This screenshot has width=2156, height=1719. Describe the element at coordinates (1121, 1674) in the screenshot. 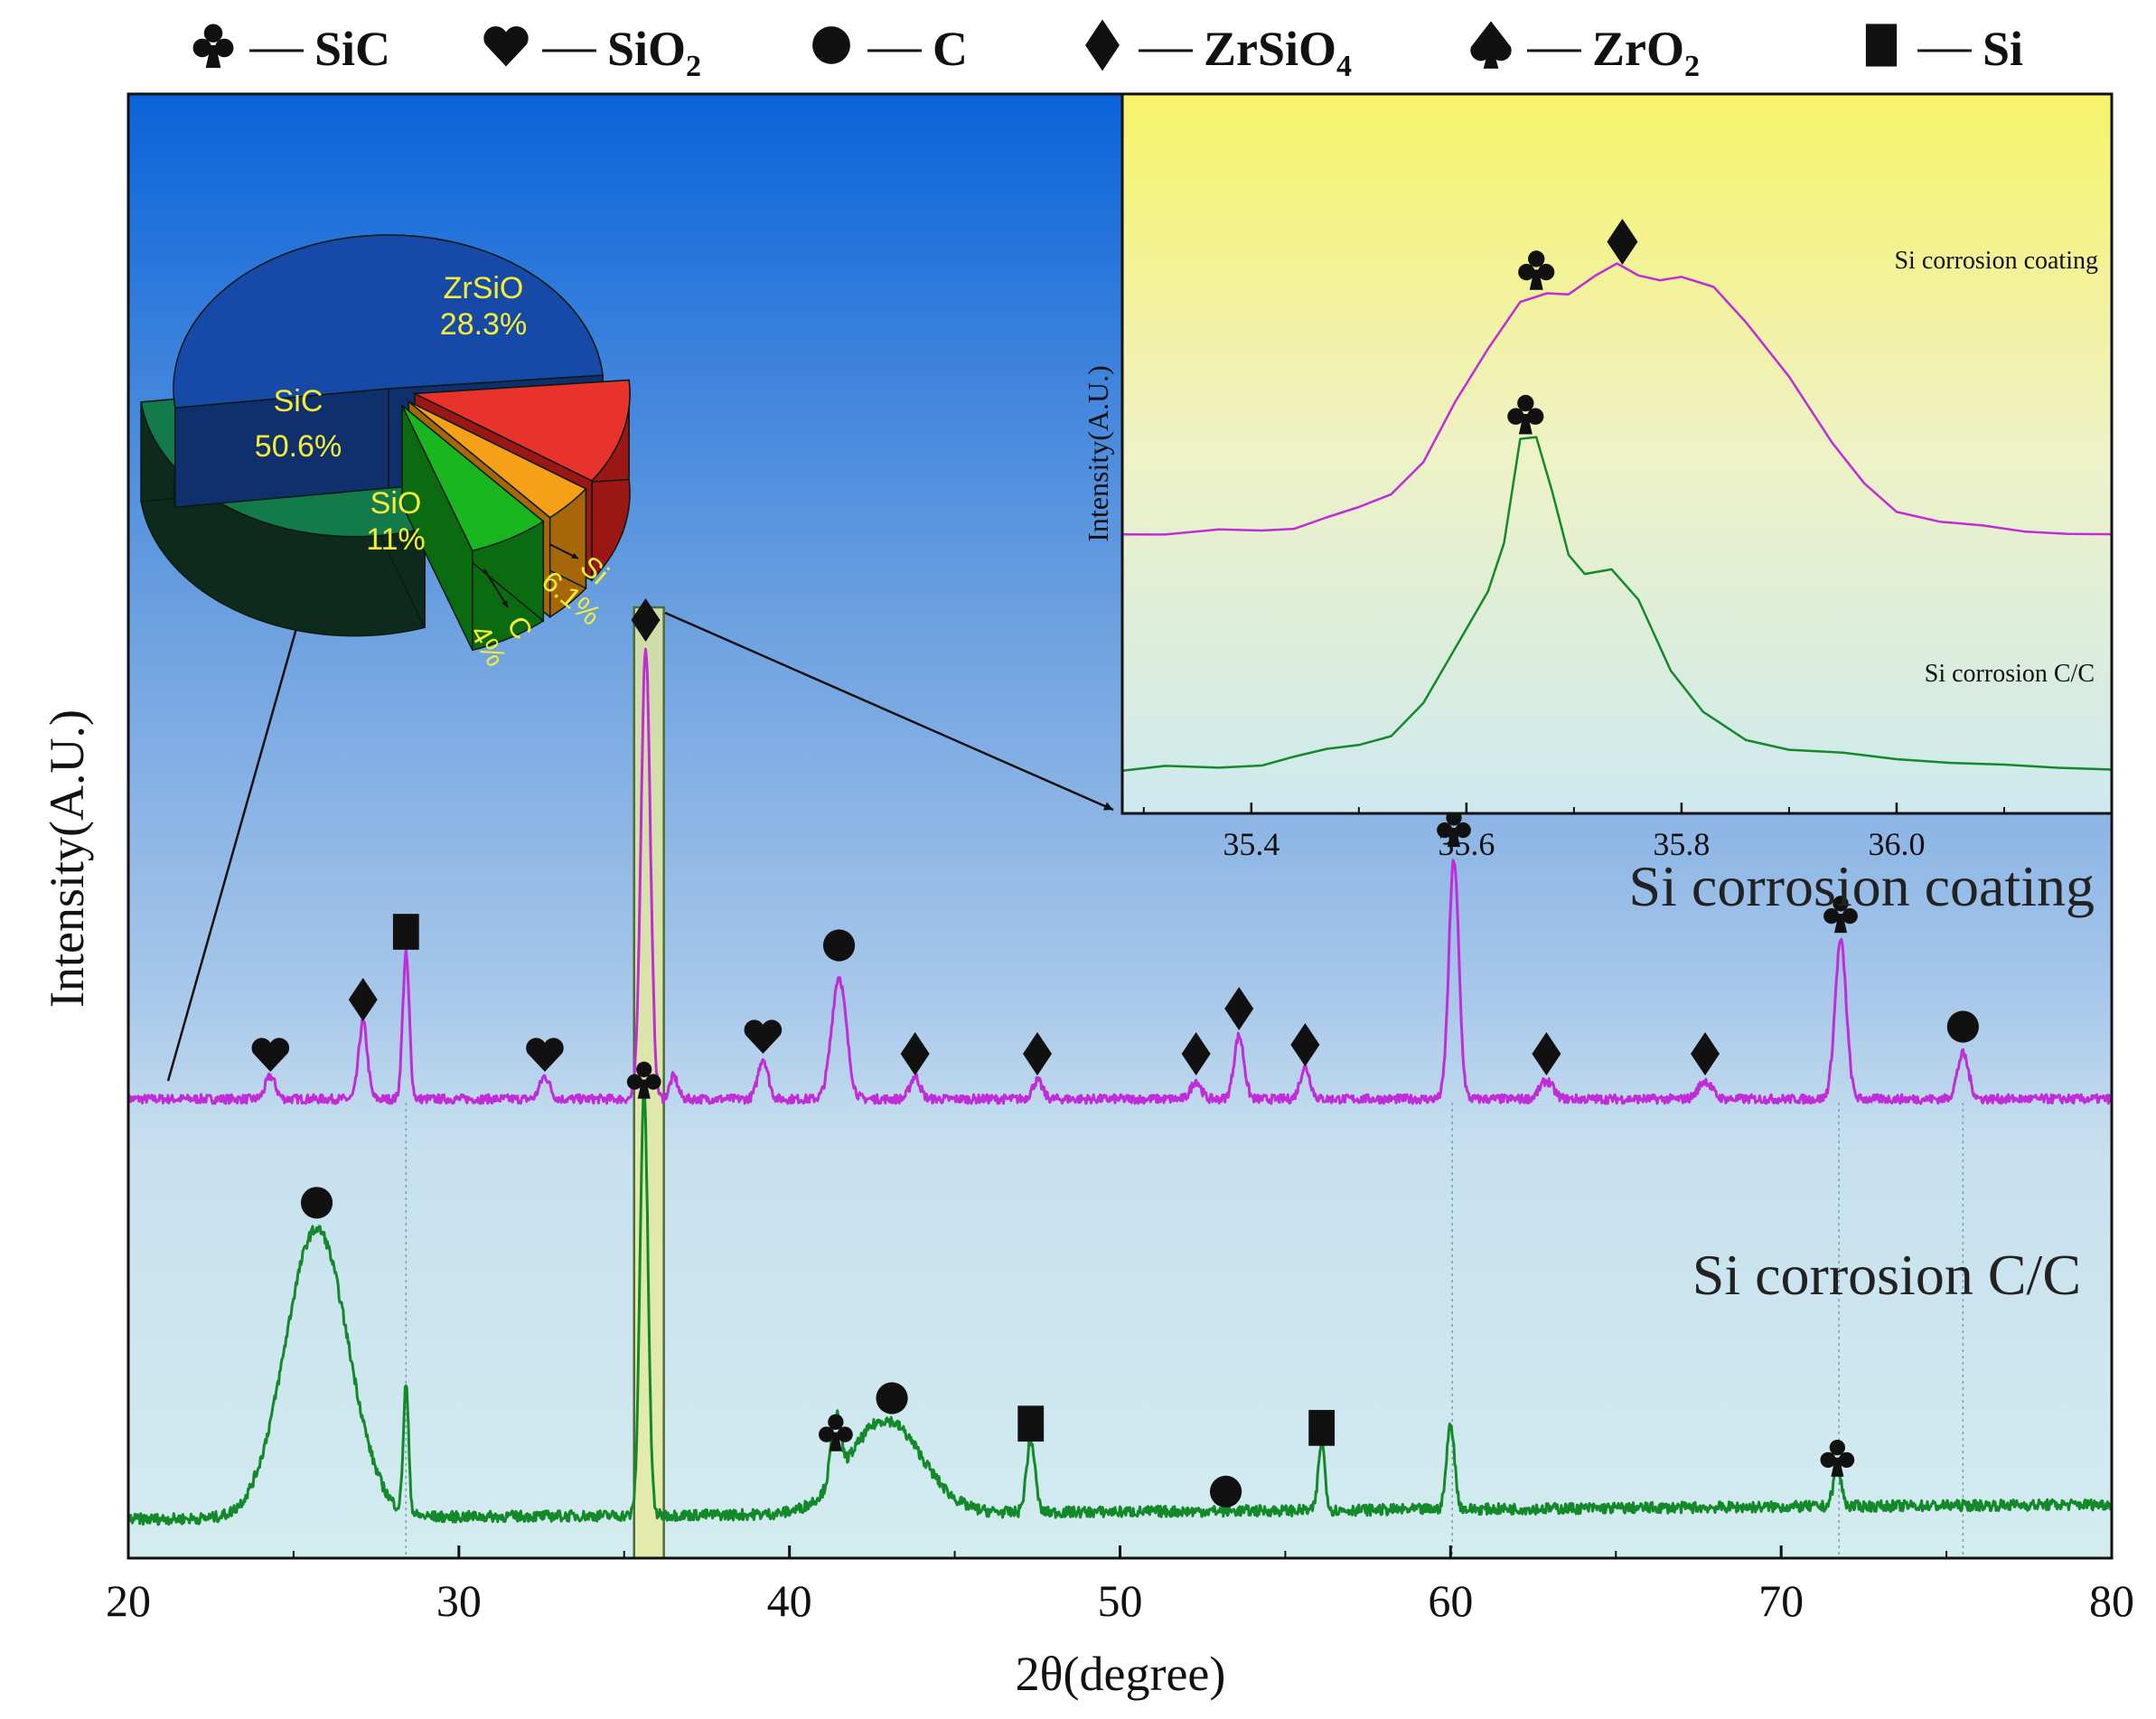

I see `x-axis-title: 2θ(degree)` at that location.